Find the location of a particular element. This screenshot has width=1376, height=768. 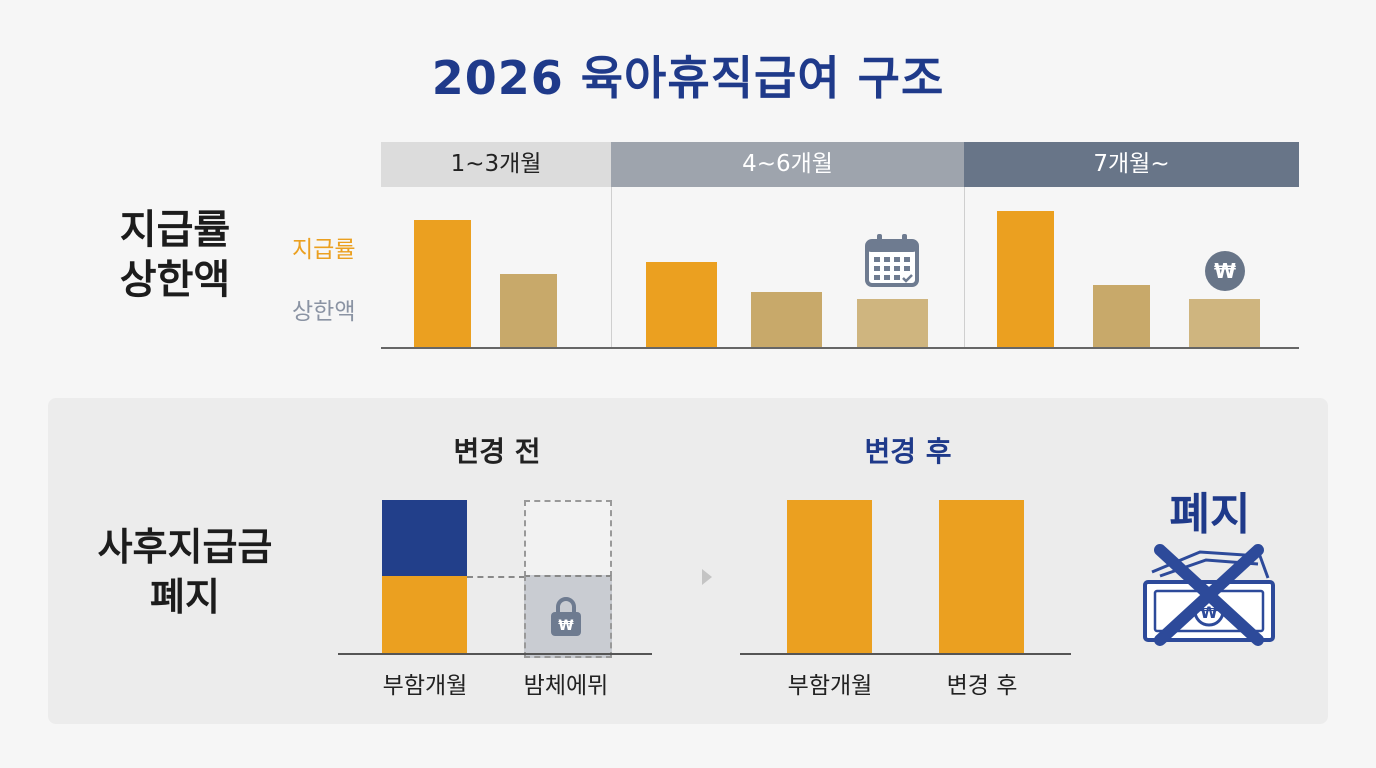

before-label-2: 밤체에뮈 is located at coordinates (566, 686).